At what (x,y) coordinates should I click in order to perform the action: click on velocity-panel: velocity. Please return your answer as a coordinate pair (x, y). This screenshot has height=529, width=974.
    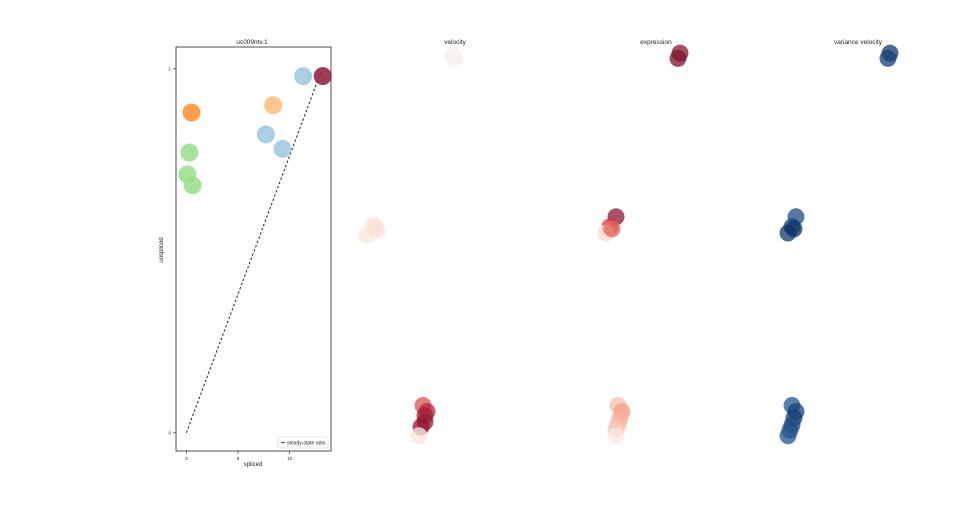
    Looking at the image, I should click on (412, 242).